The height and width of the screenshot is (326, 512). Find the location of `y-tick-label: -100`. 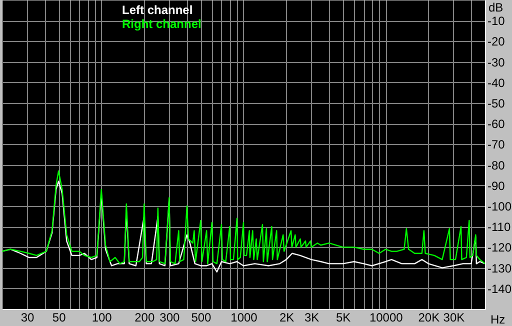

y-tick-label: -100 is located at coordinates (500, 207).